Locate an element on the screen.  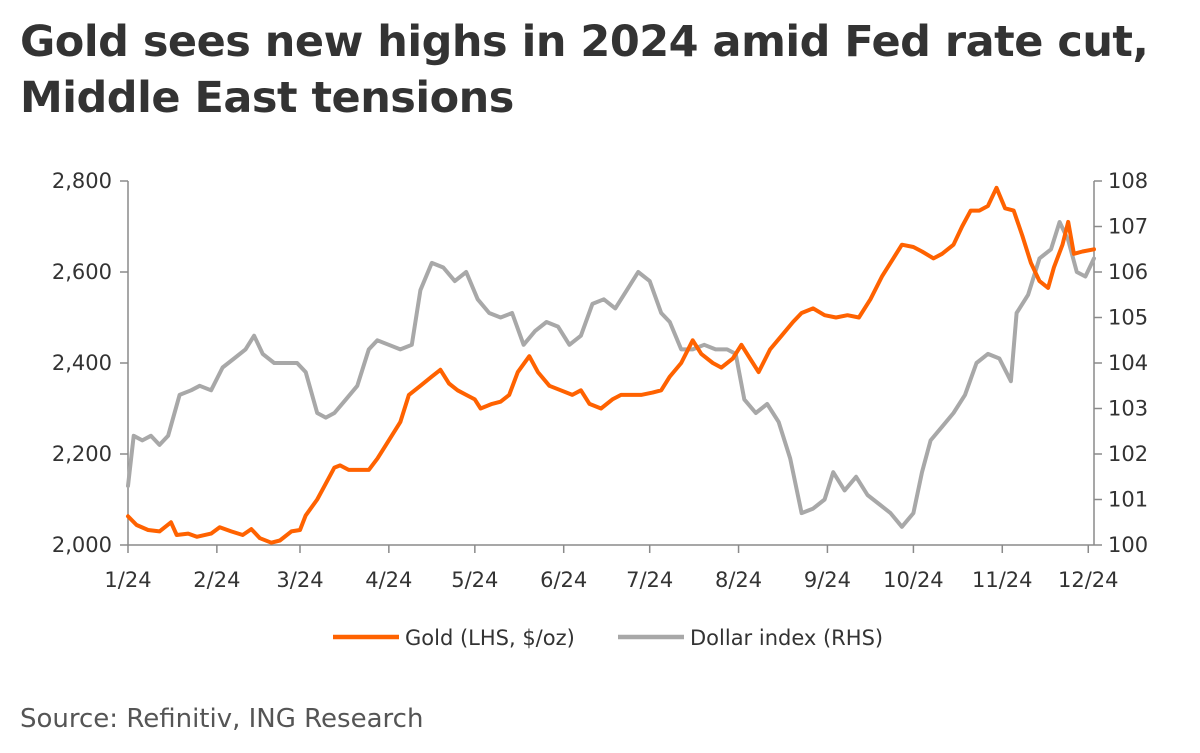
x-tick-label: 8/24 is located at coordinates (738, 580).